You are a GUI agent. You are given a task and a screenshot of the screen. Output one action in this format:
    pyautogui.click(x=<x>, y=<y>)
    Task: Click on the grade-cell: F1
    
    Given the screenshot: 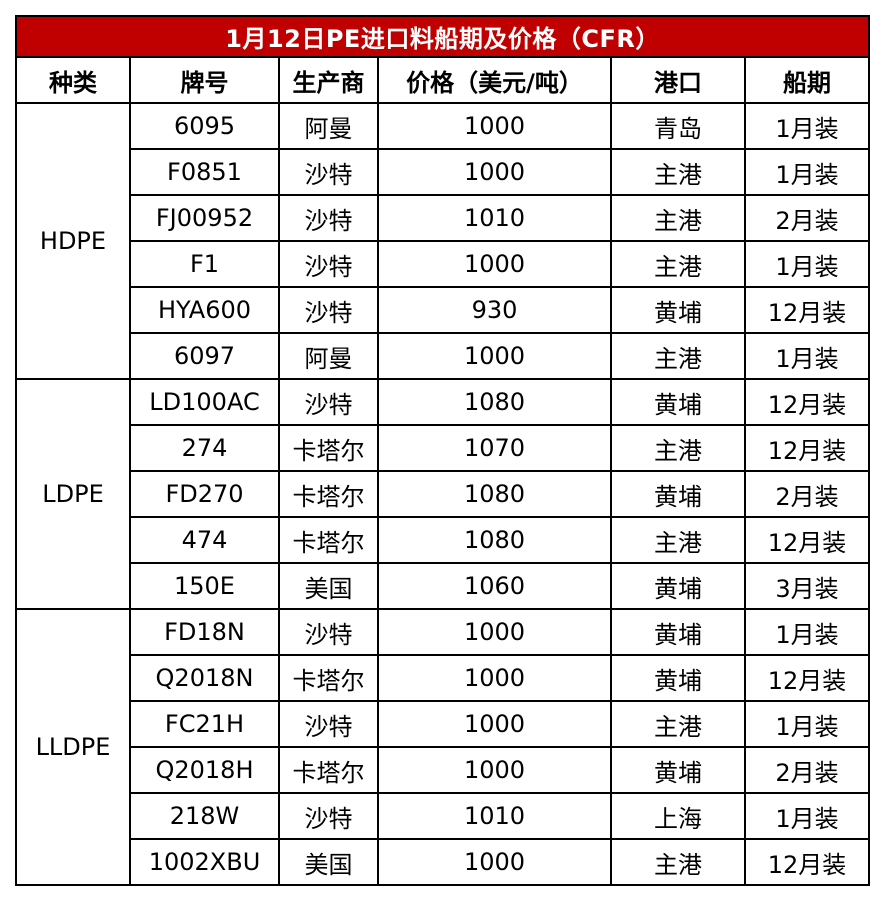 What is the action you would take?
    pyautogui.click(x=204, y=264)
    